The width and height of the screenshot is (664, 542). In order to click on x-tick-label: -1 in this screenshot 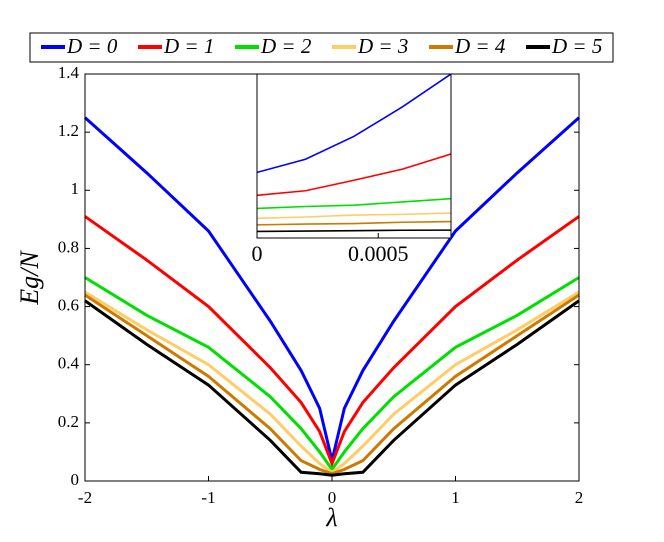, I will do `click(208, 497)`.